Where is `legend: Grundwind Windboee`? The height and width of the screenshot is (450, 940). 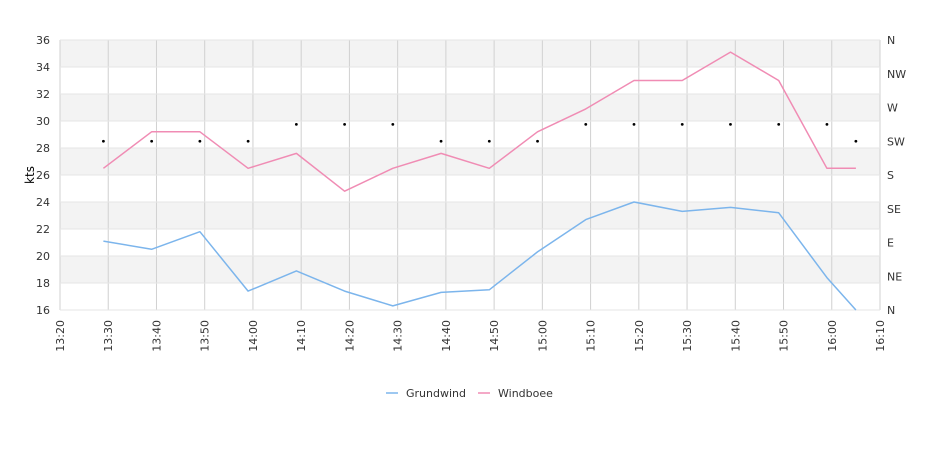
legend: Grundwind Windboee is located at coordinates (469, 393).